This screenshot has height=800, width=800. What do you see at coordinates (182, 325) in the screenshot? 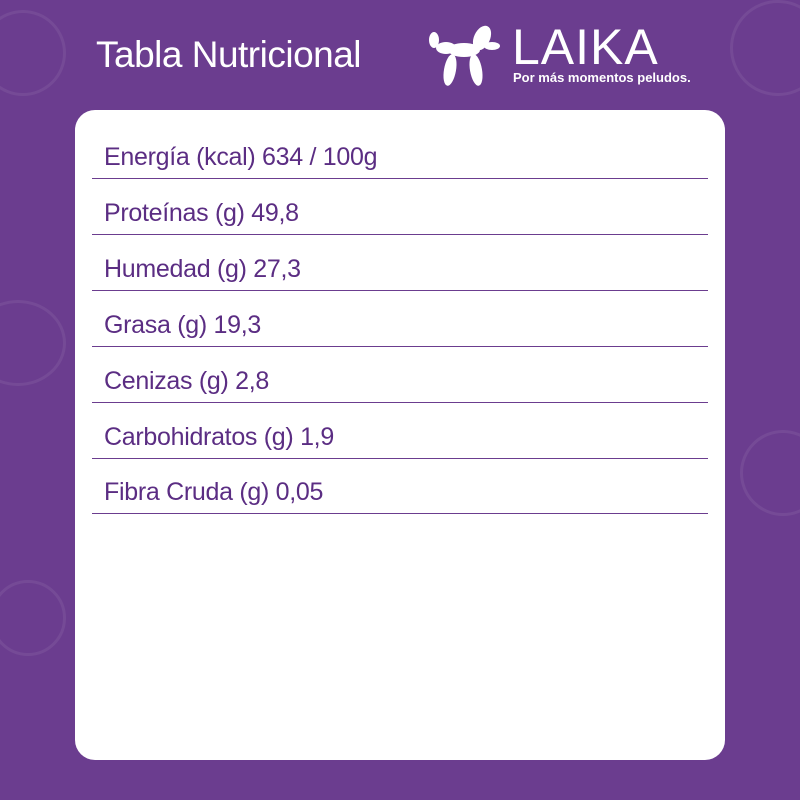
I see `nutrition-row-label: Grasa (g) 19,3` at bounding box center [182, 325].